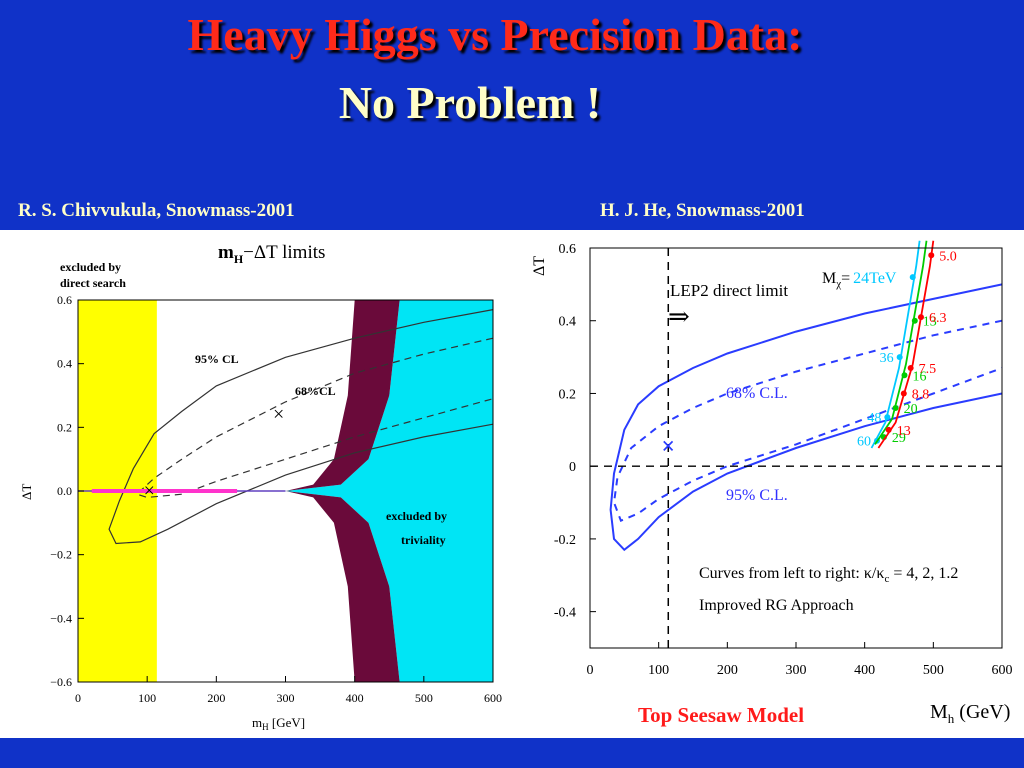  What do you see at coordinates (721, 715) in the screenshot?
I see `model-name: Top Seesaw Model` at bounding box center [721, 715].